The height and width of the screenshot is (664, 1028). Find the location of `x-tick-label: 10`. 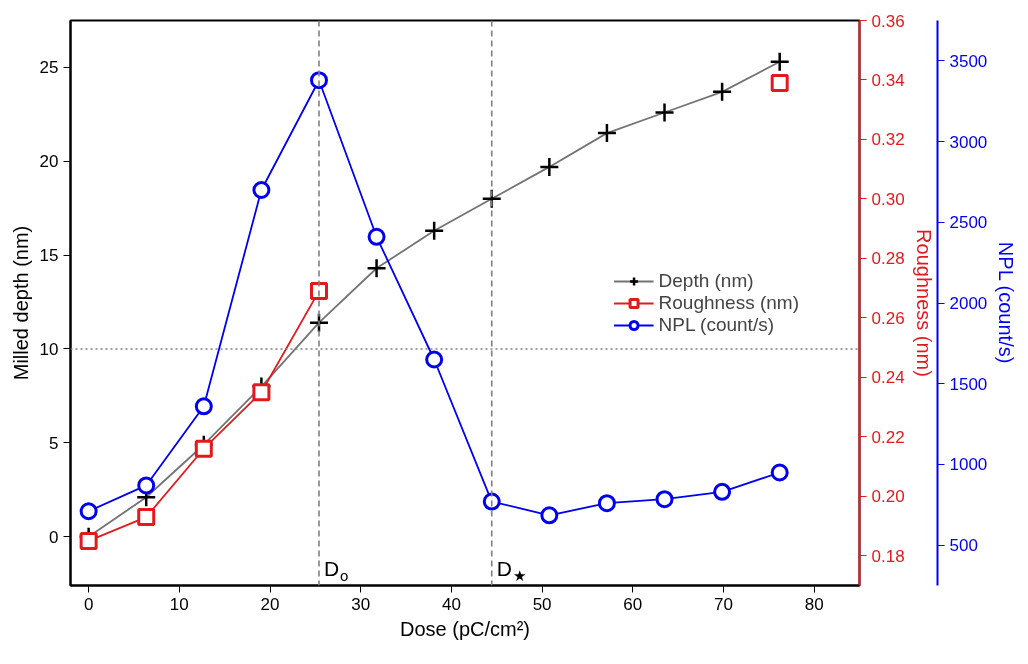

x-tick-label: 10 is located at coordinates (179, 604).